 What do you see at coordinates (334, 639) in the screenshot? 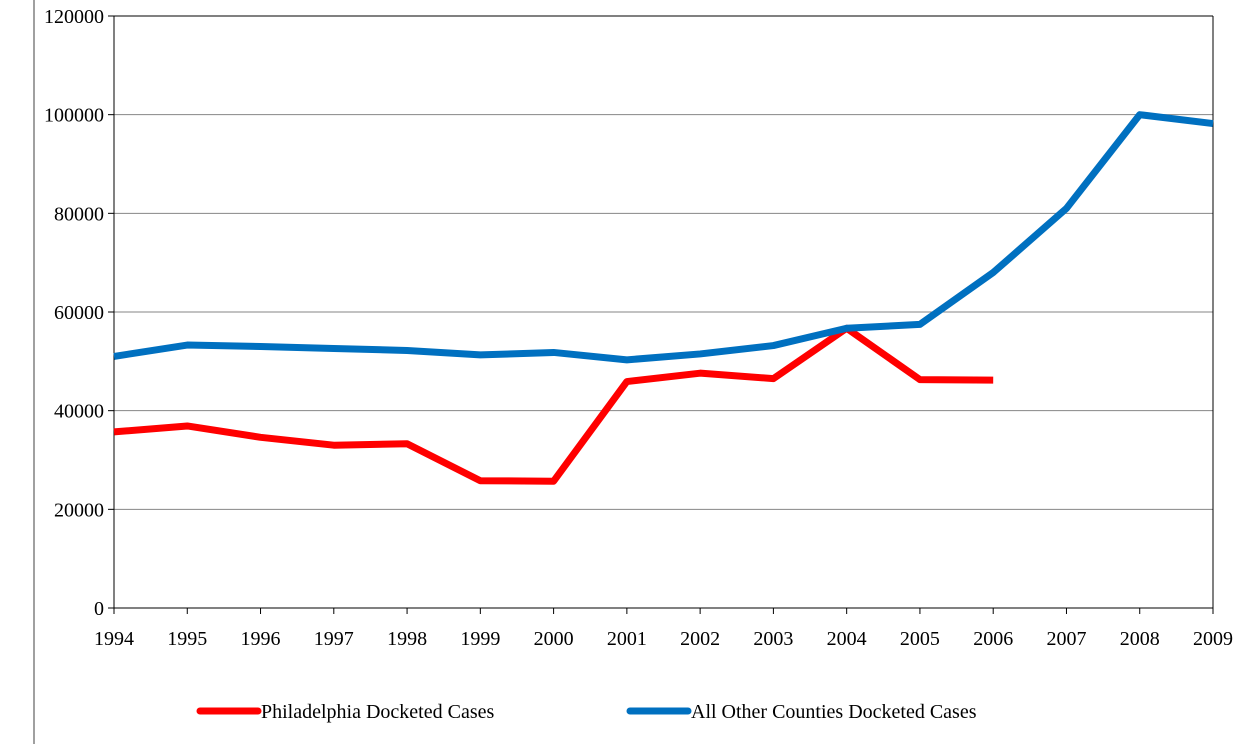
I see `x-tick-label: 1997` at bounding box center [334, 639].